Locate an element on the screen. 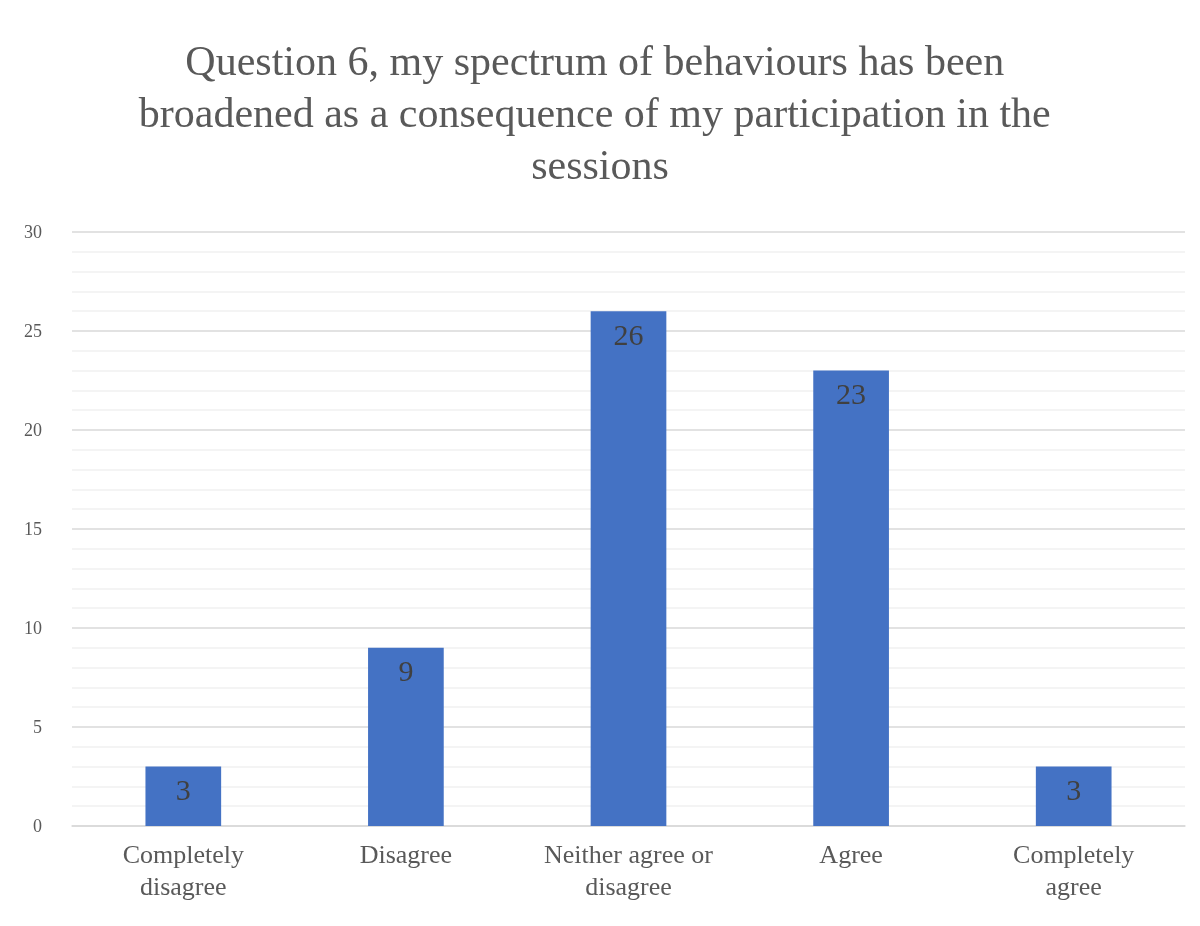 The height and width of the screenshot is (926, 1200). y-tick-label: 5 is located at coordinates (37, 727).